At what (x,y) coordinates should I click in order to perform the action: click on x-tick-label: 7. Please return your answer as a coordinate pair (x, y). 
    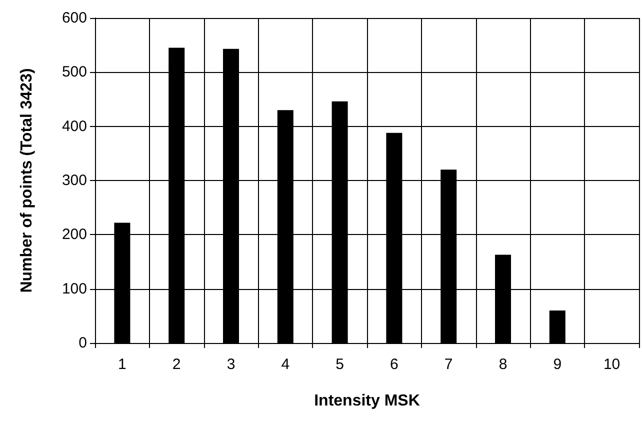
    Looking at the image, I should click on (448, 364).